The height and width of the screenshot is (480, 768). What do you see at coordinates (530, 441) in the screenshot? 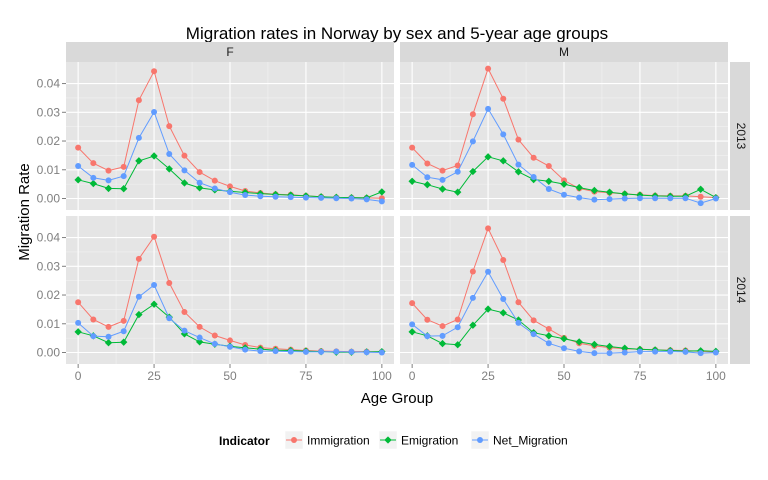
I see `legend-label-net-migration: Net_Migration` at bounding box center [530, 441].